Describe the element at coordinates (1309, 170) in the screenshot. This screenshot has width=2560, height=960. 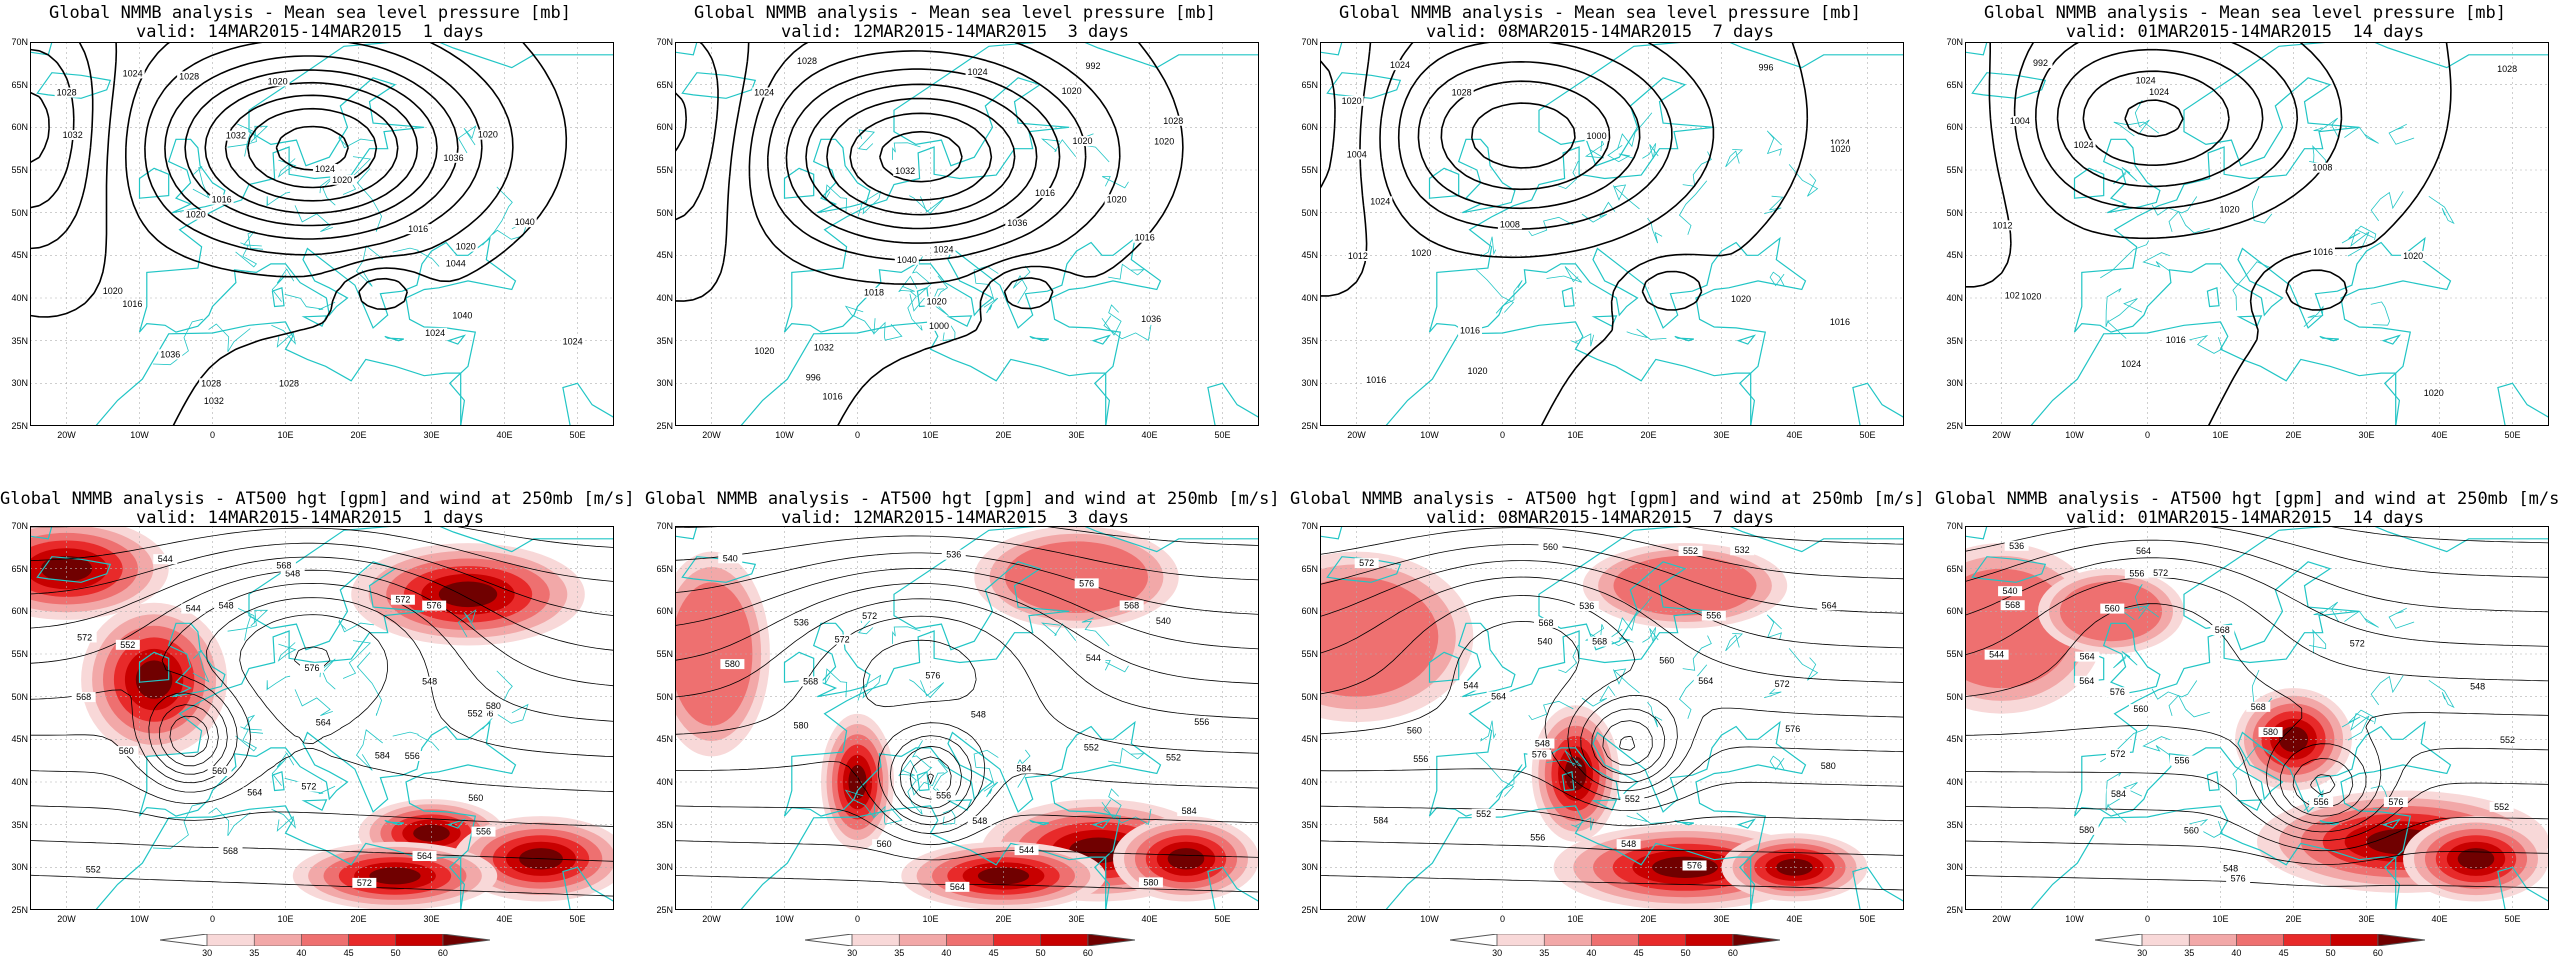
I see `latitude-label: 55N` at that location.